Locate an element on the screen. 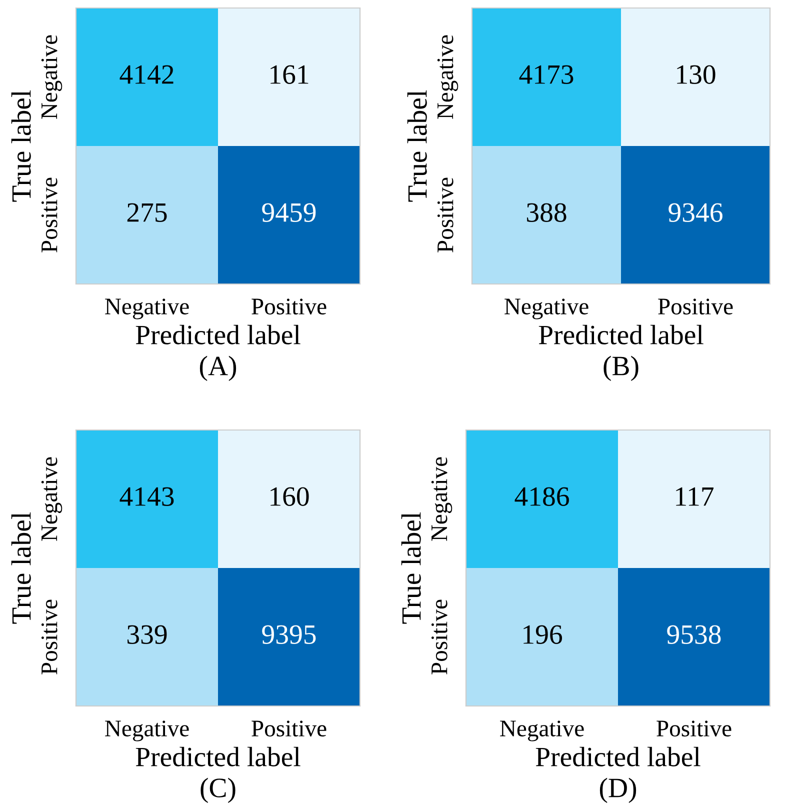 The image size is (795, 805). data-label: 117 is located at coordinates (695, 496).